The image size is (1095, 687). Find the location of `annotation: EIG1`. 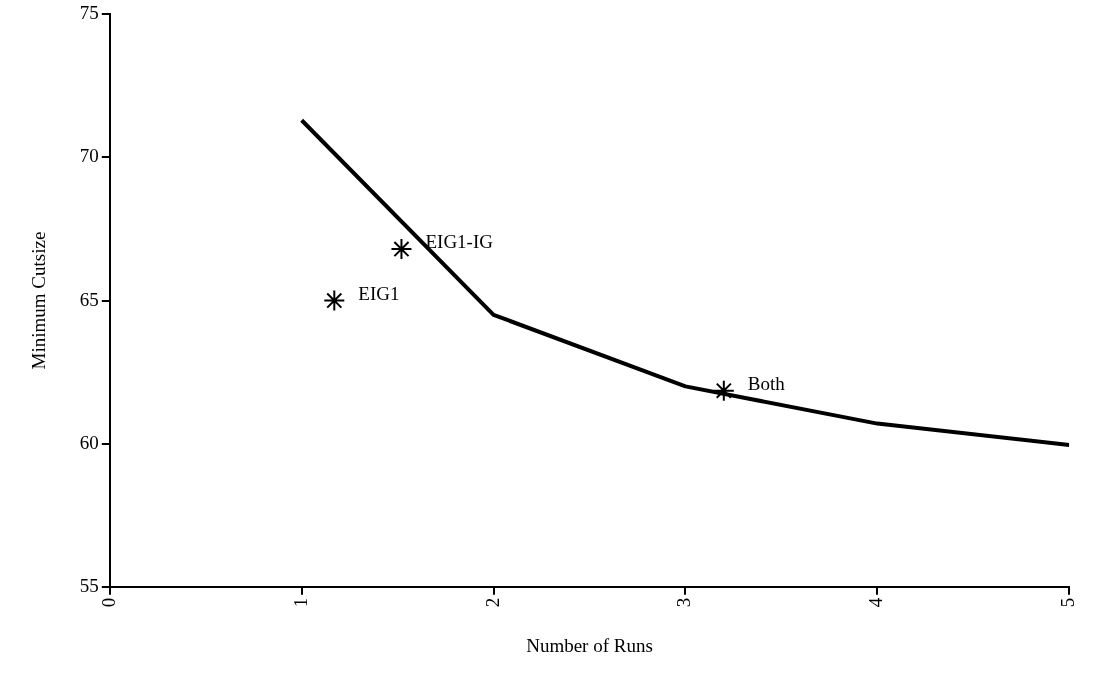

annotation: EIG1 is located at coordinates (379, 293).